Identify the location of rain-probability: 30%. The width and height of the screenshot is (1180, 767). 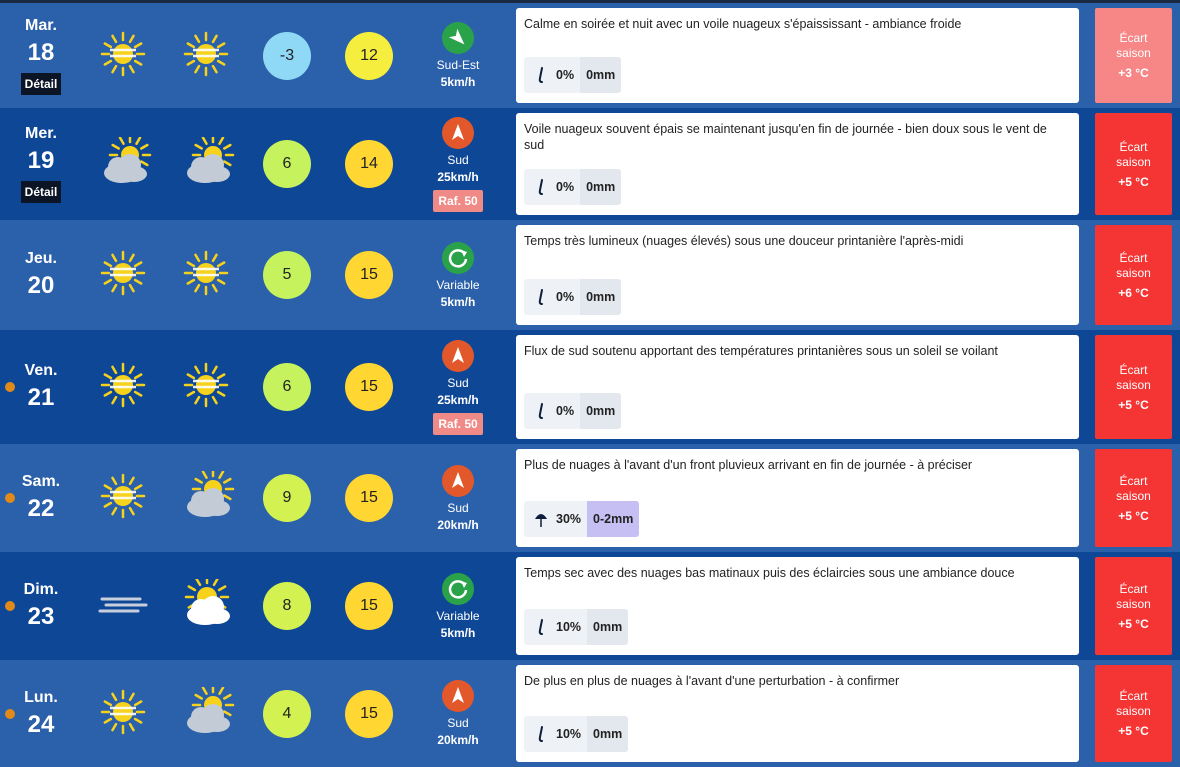
(569, 519).